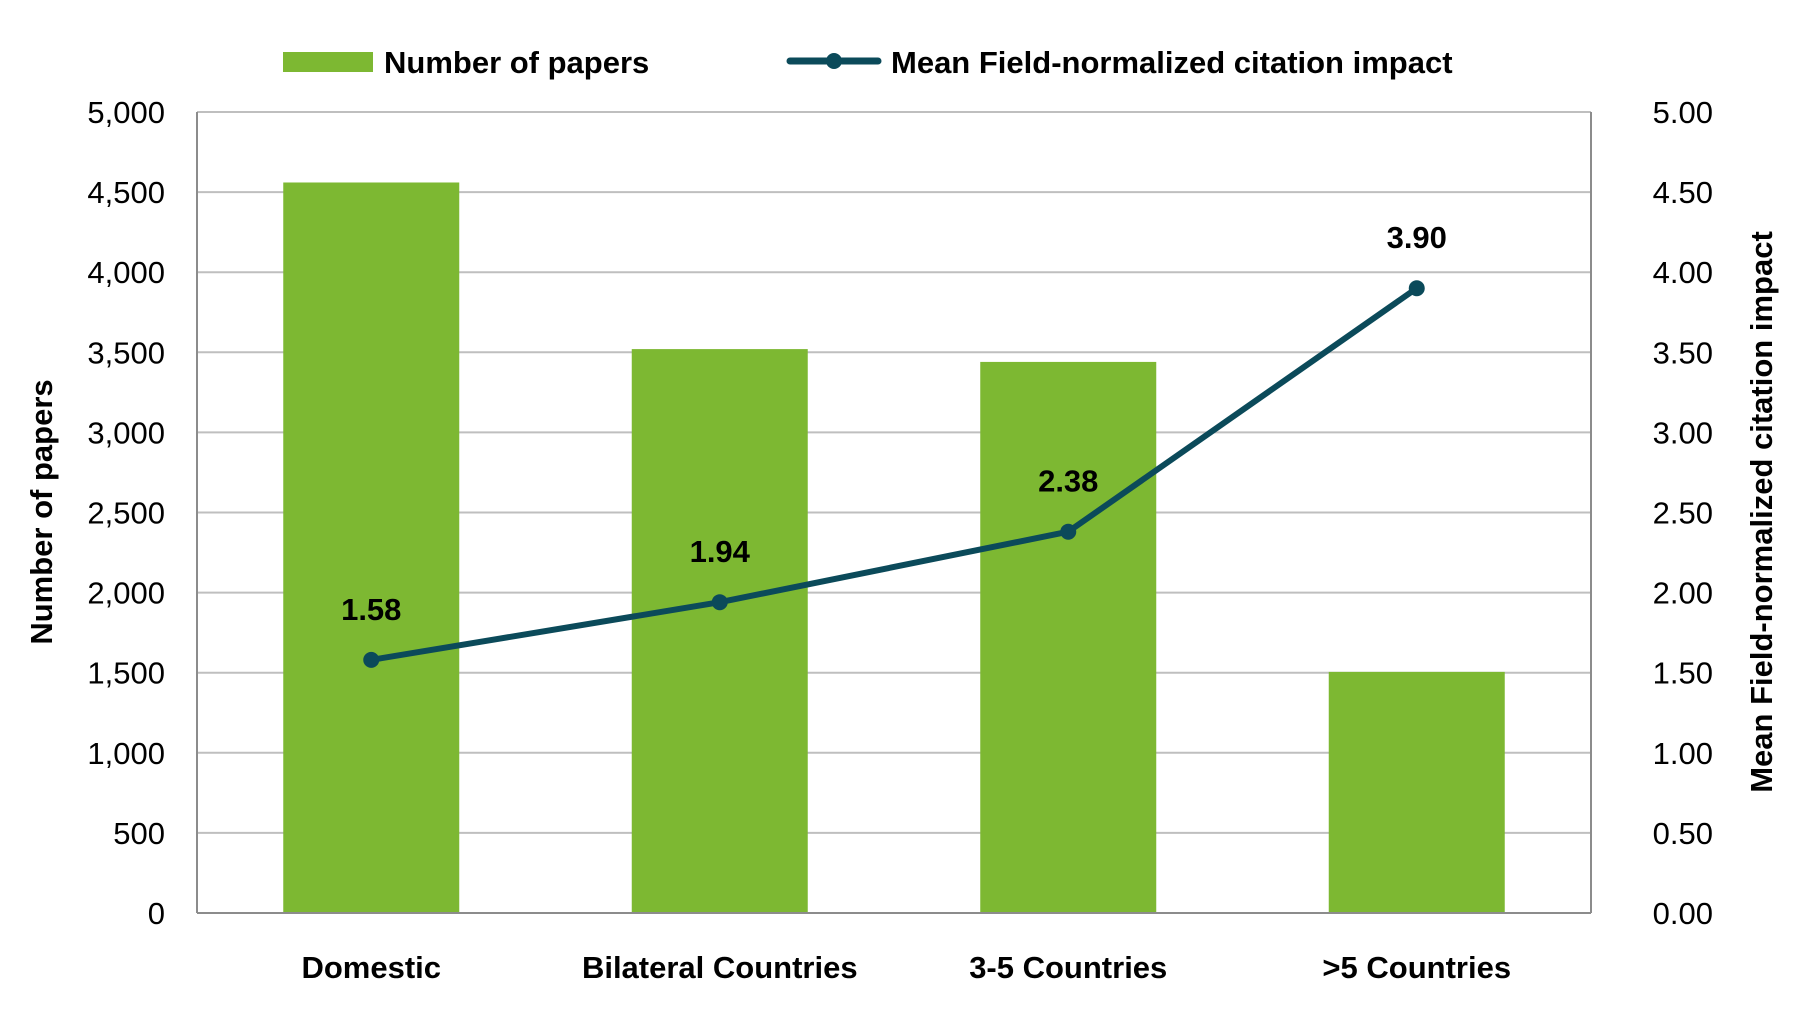 Image resolution: width=1810 pixels, height=1010 pixels. Describe the element at coordinates (41, 511) in the screenshot. I see `left-axis-title: Number of papers` at that location.